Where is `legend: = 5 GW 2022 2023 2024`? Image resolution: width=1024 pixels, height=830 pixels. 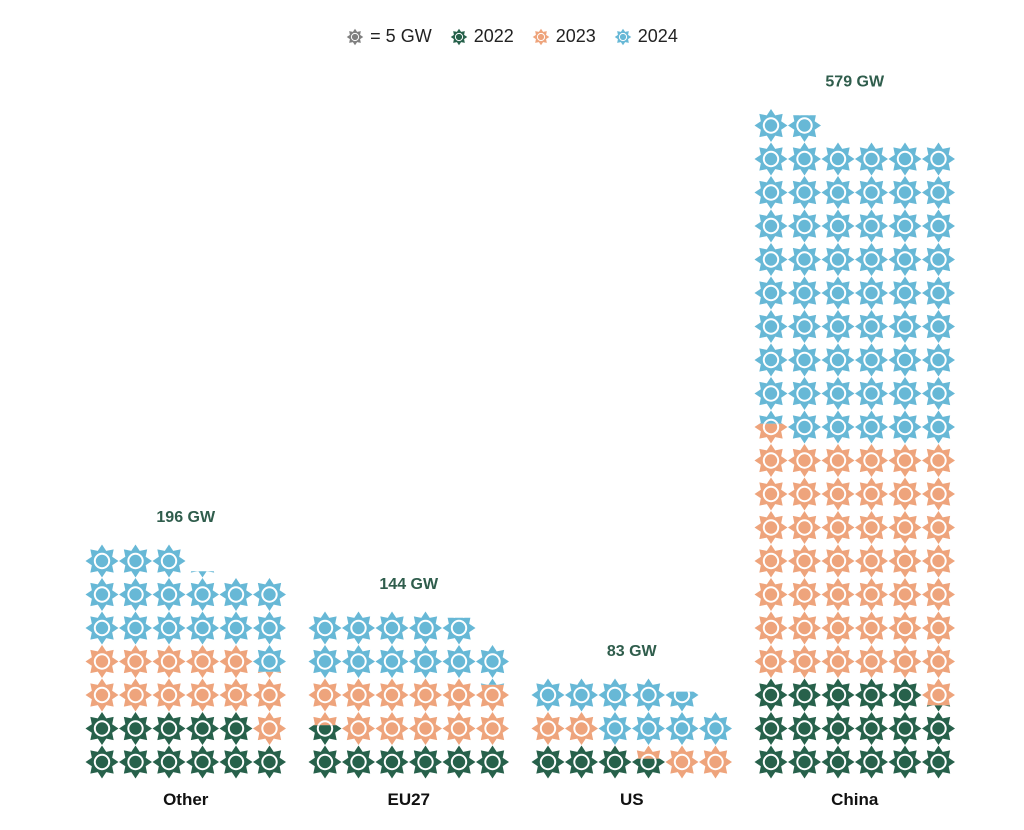
legend: = 5 GW 2022 2023 2024 is located at coordinates (512, 36).